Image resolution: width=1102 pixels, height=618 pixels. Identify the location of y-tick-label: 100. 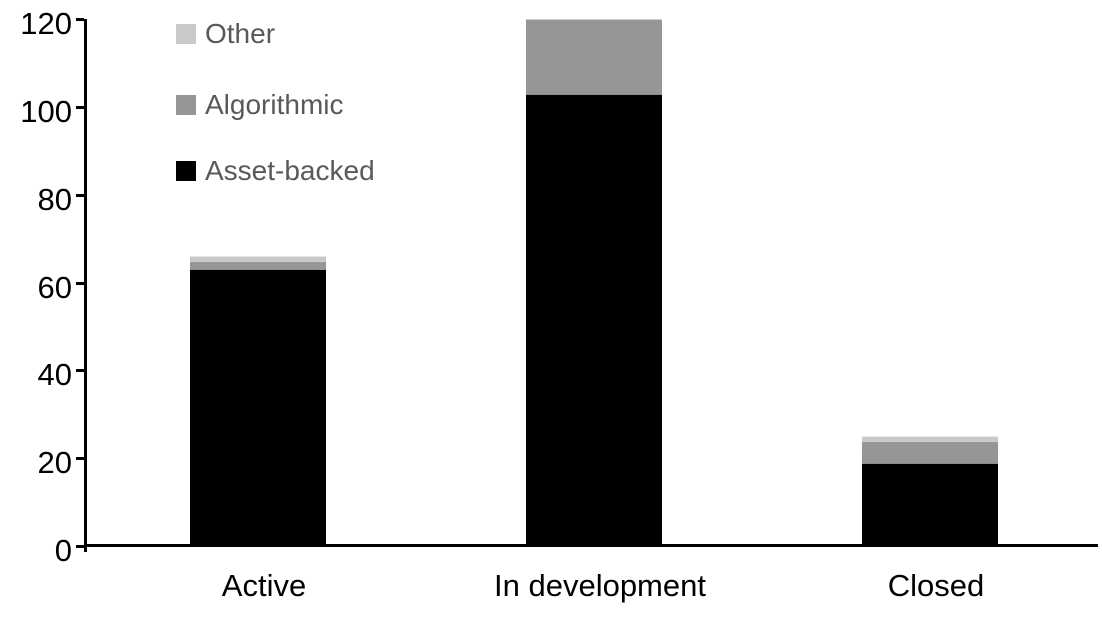
(46, 111).